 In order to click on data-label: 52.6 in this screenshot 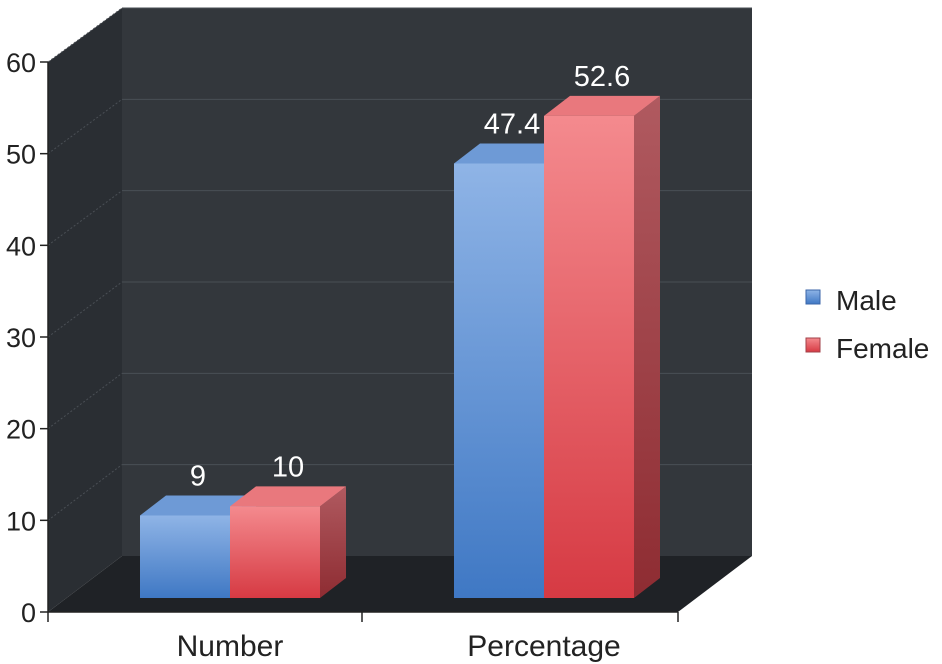, I will do `click(602, 77)`.